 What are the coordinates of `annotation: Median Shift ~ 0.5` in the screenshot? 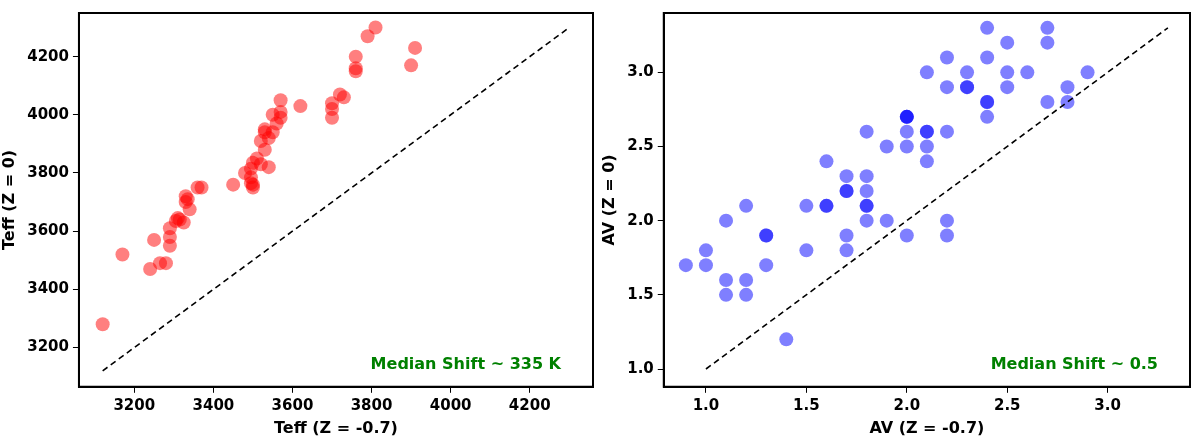 It's located at (1074, 363).